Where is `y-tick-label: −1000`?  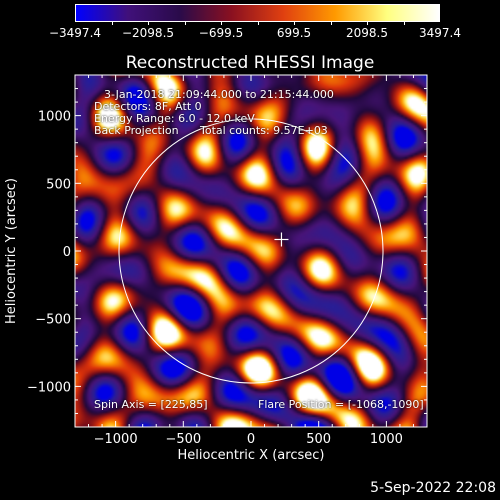 y-tick-label: −1000 is located at coordinates (49, 387).